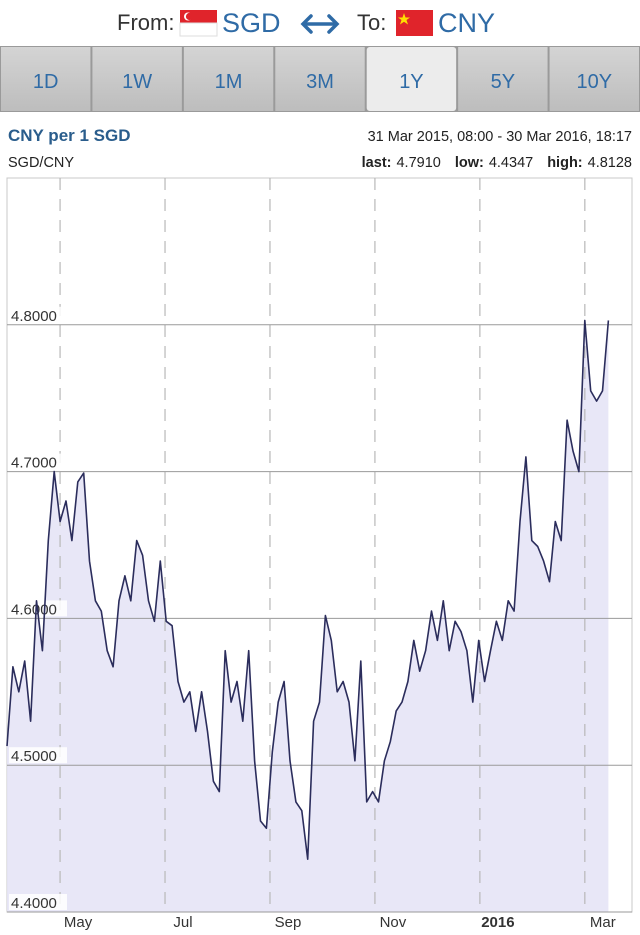 This screenshot has height=935, width=640. What do you see at coordinates (500, 137) in the screenshot?
I see `date-range: 31 Mar 2015, 08:00 - 30 Mar 2016, 18:17` at bounding box center [500, 137].